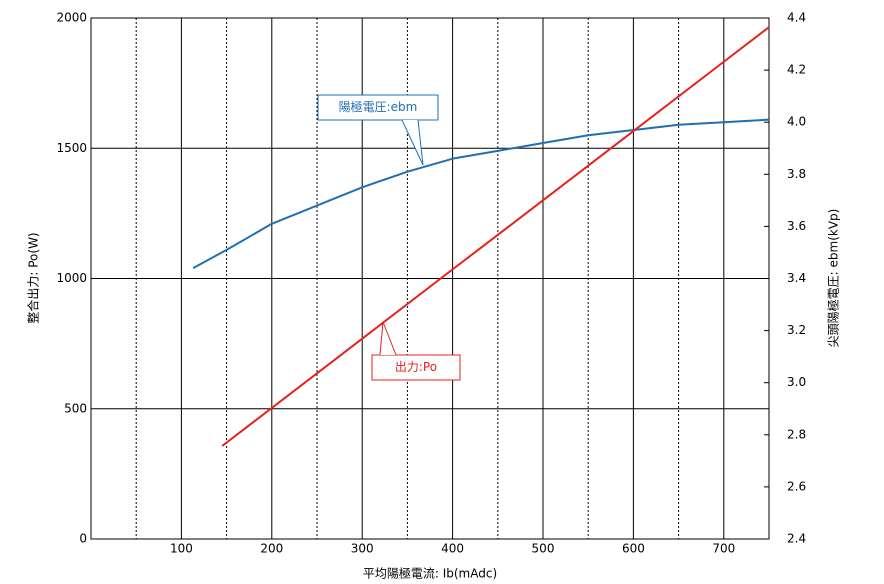 This screenshot has width=884, height=584. What do you see at coordinates (723, 549) in the screenshot?
I see `x-tick-label: 700` at bounding box center [723, 549].